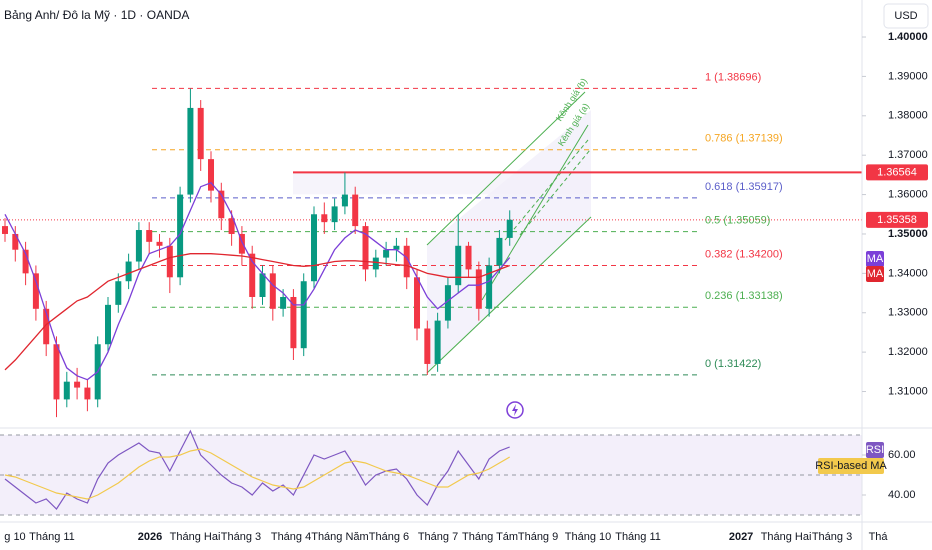 The width and height of the screenshot is (932, 550). Describe the element at coordinates (195, 537) in the screenshot. I see `x-tick-label: Tháng Hai` at that location.